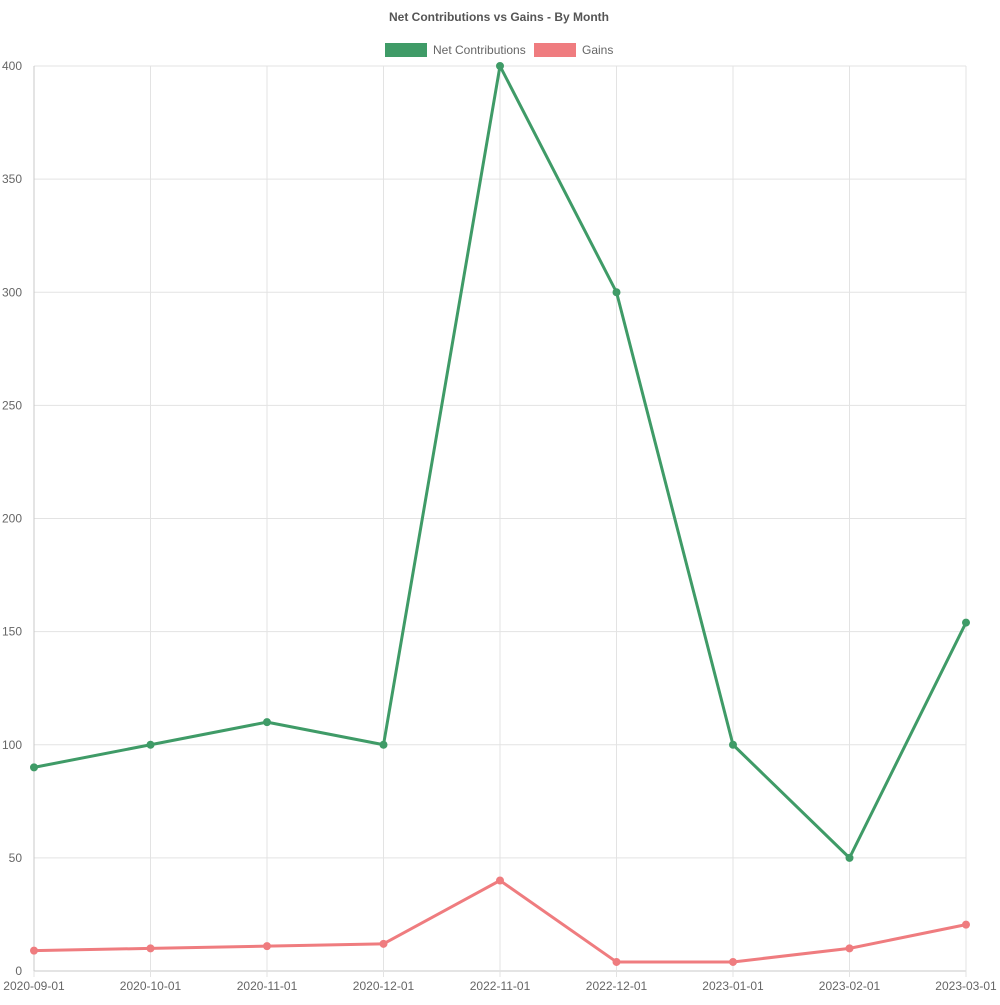 Image resolution: width=1000 pixels, height=1005 pixels. I want to click on y-tick-label: 250, so click(12, 405).